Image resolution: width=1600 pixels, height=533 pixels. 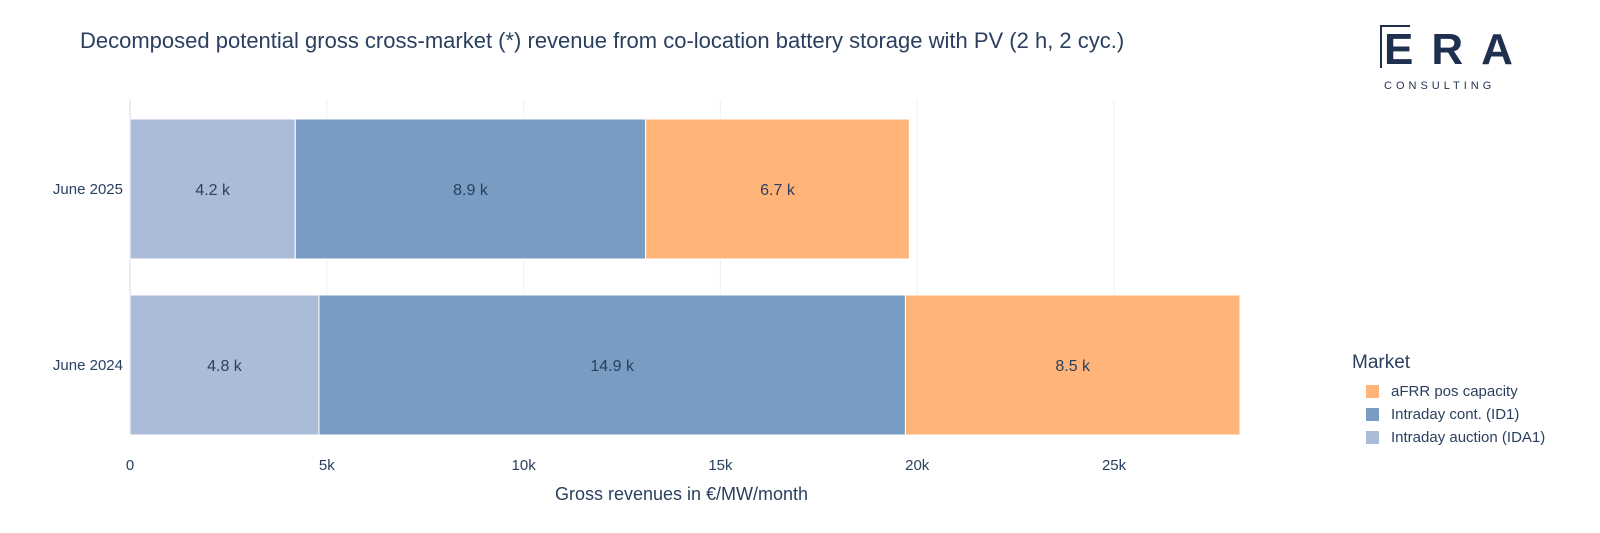 What do you see at coordinates (1381, 362) in the screenshot?
I see `legend-title: Market` at bounding box center [1381, 362].